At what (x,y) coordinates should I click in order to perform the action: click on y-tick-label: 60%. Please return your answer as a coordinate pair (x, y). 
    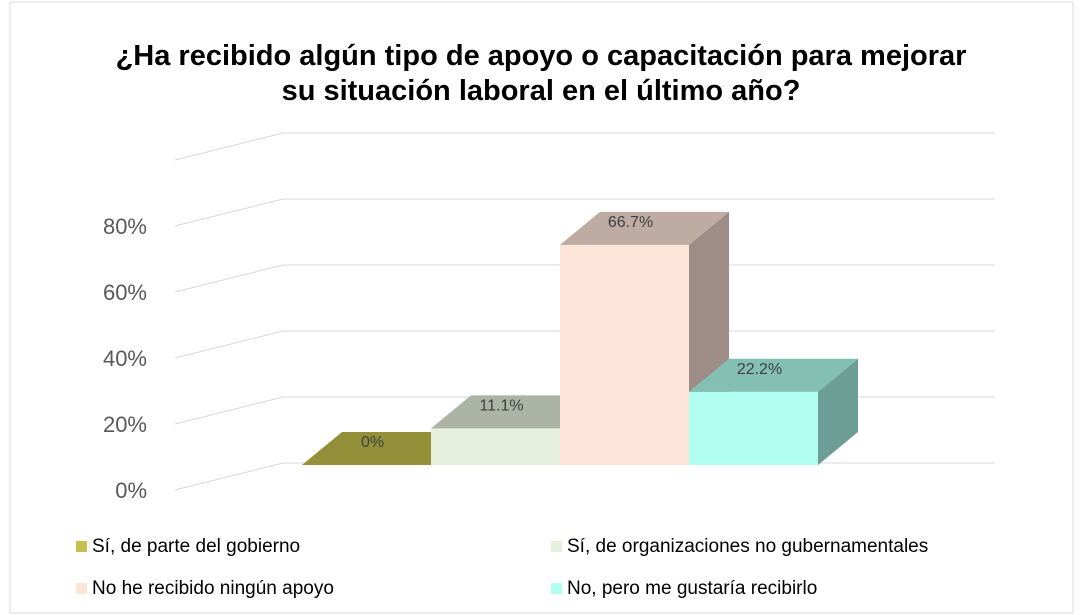
    Looking at the image, I should click on (125, 292).